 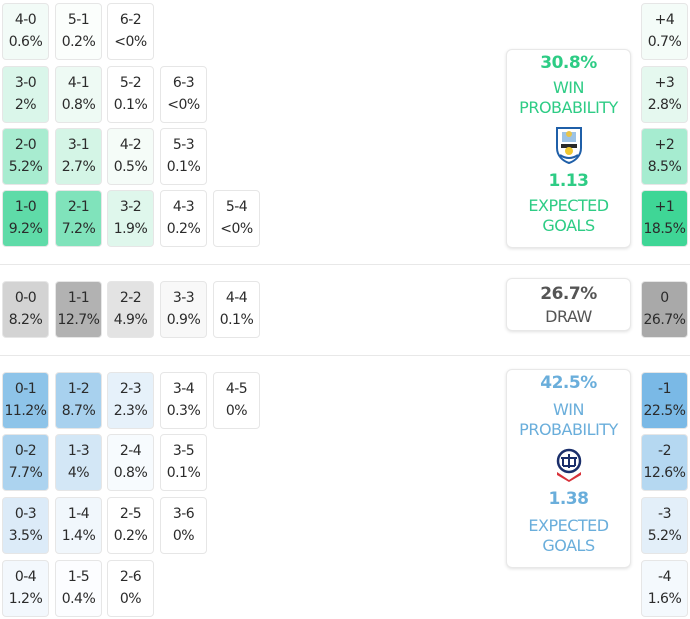 What do you see at coordinates (130, 298) in the screenshot?
I see `score-label: 2-2` at bounding box center [130, 298].